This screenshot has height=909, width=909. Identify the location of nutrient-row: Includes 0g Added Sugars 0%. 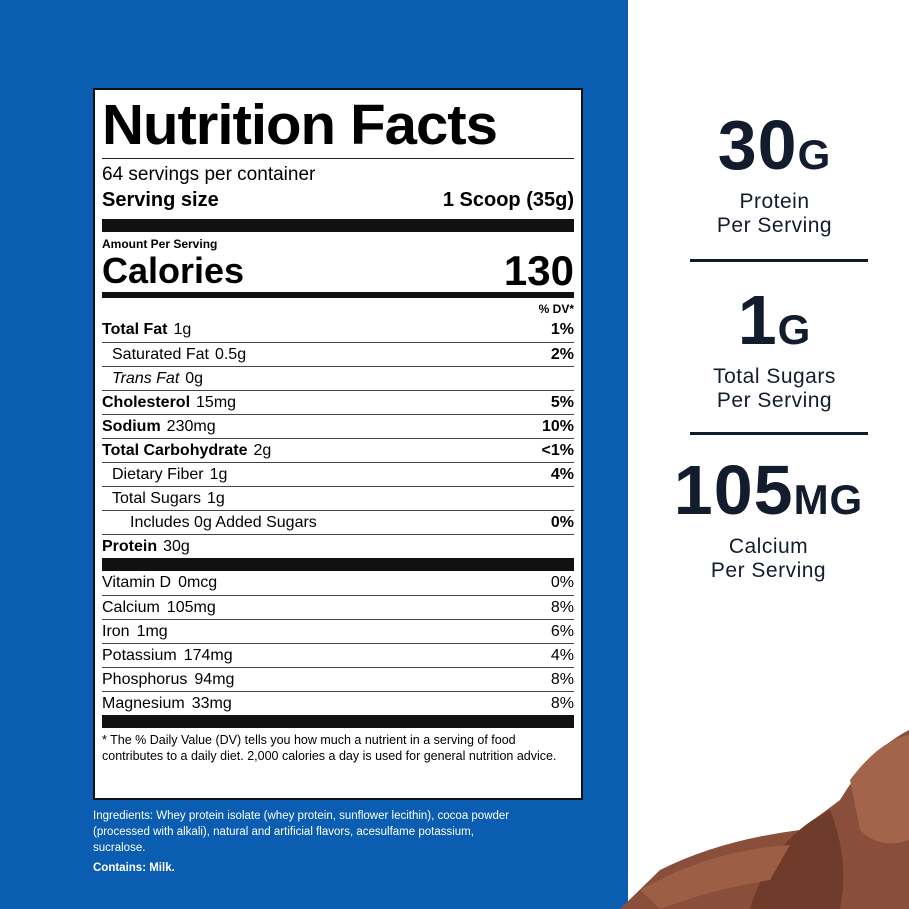
(338, 522).